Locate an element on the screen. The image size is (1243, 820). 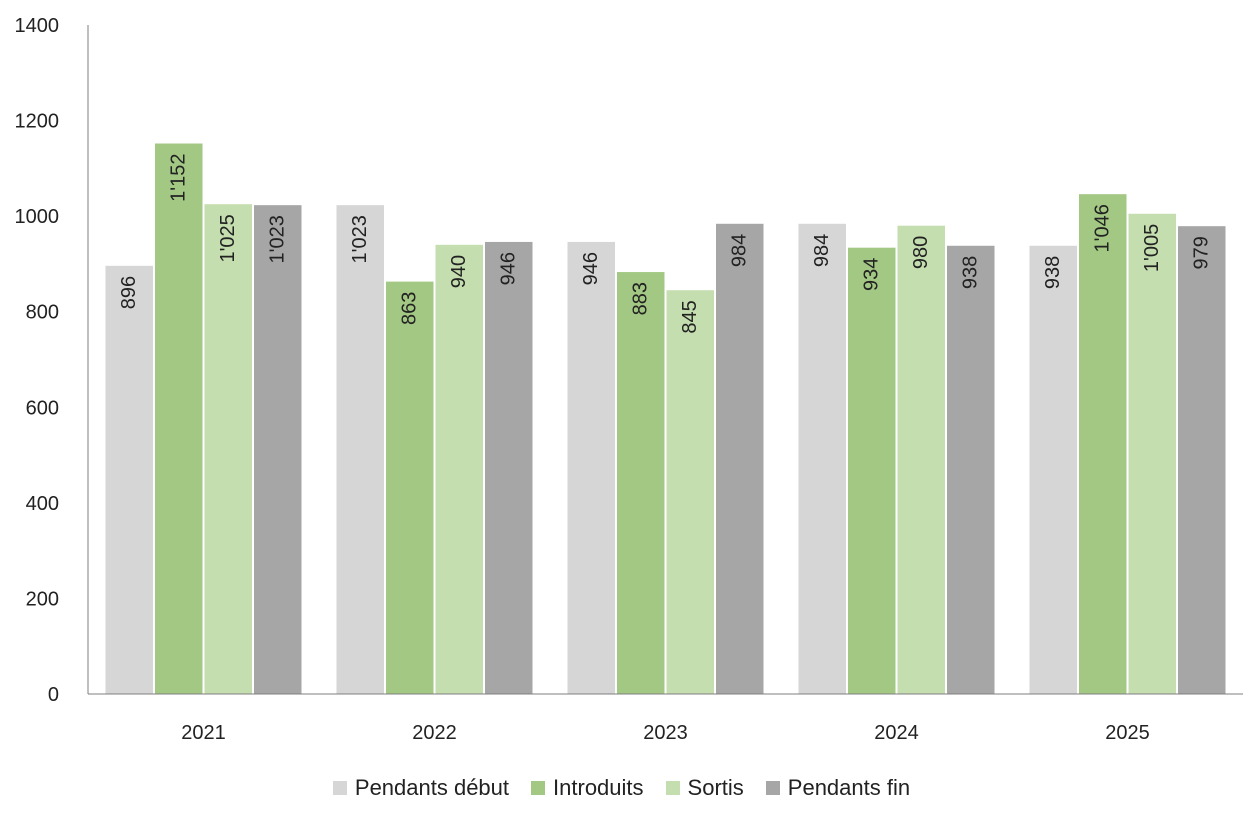
data-label: 896 is located at coordinates (129, 292).